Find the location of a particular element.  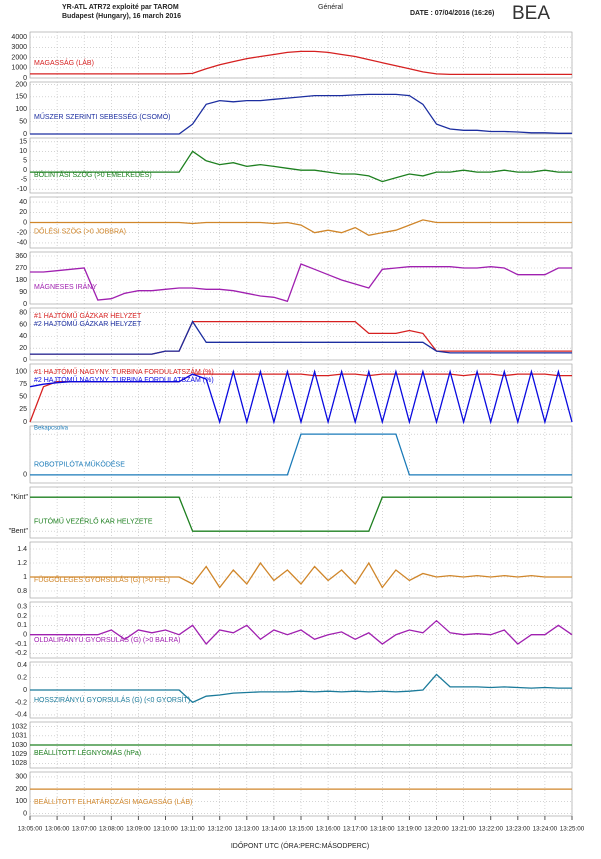

x-tick-label: 13:05:00 is located at coordinates (30, 829).